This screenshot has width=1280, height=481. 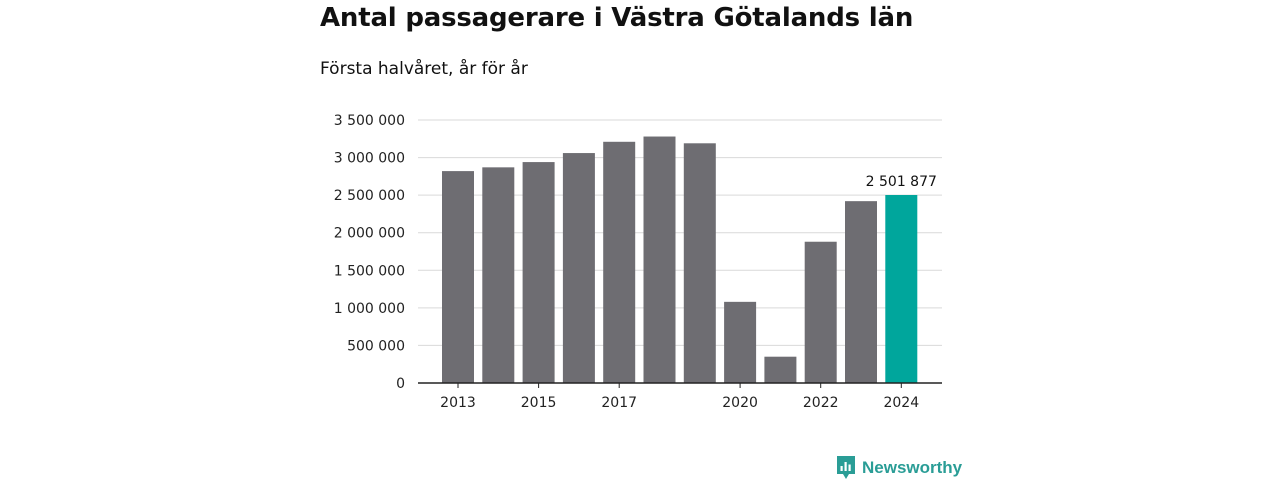 I want to click on x-tick-label: 2017, so click(x=619, y=403).